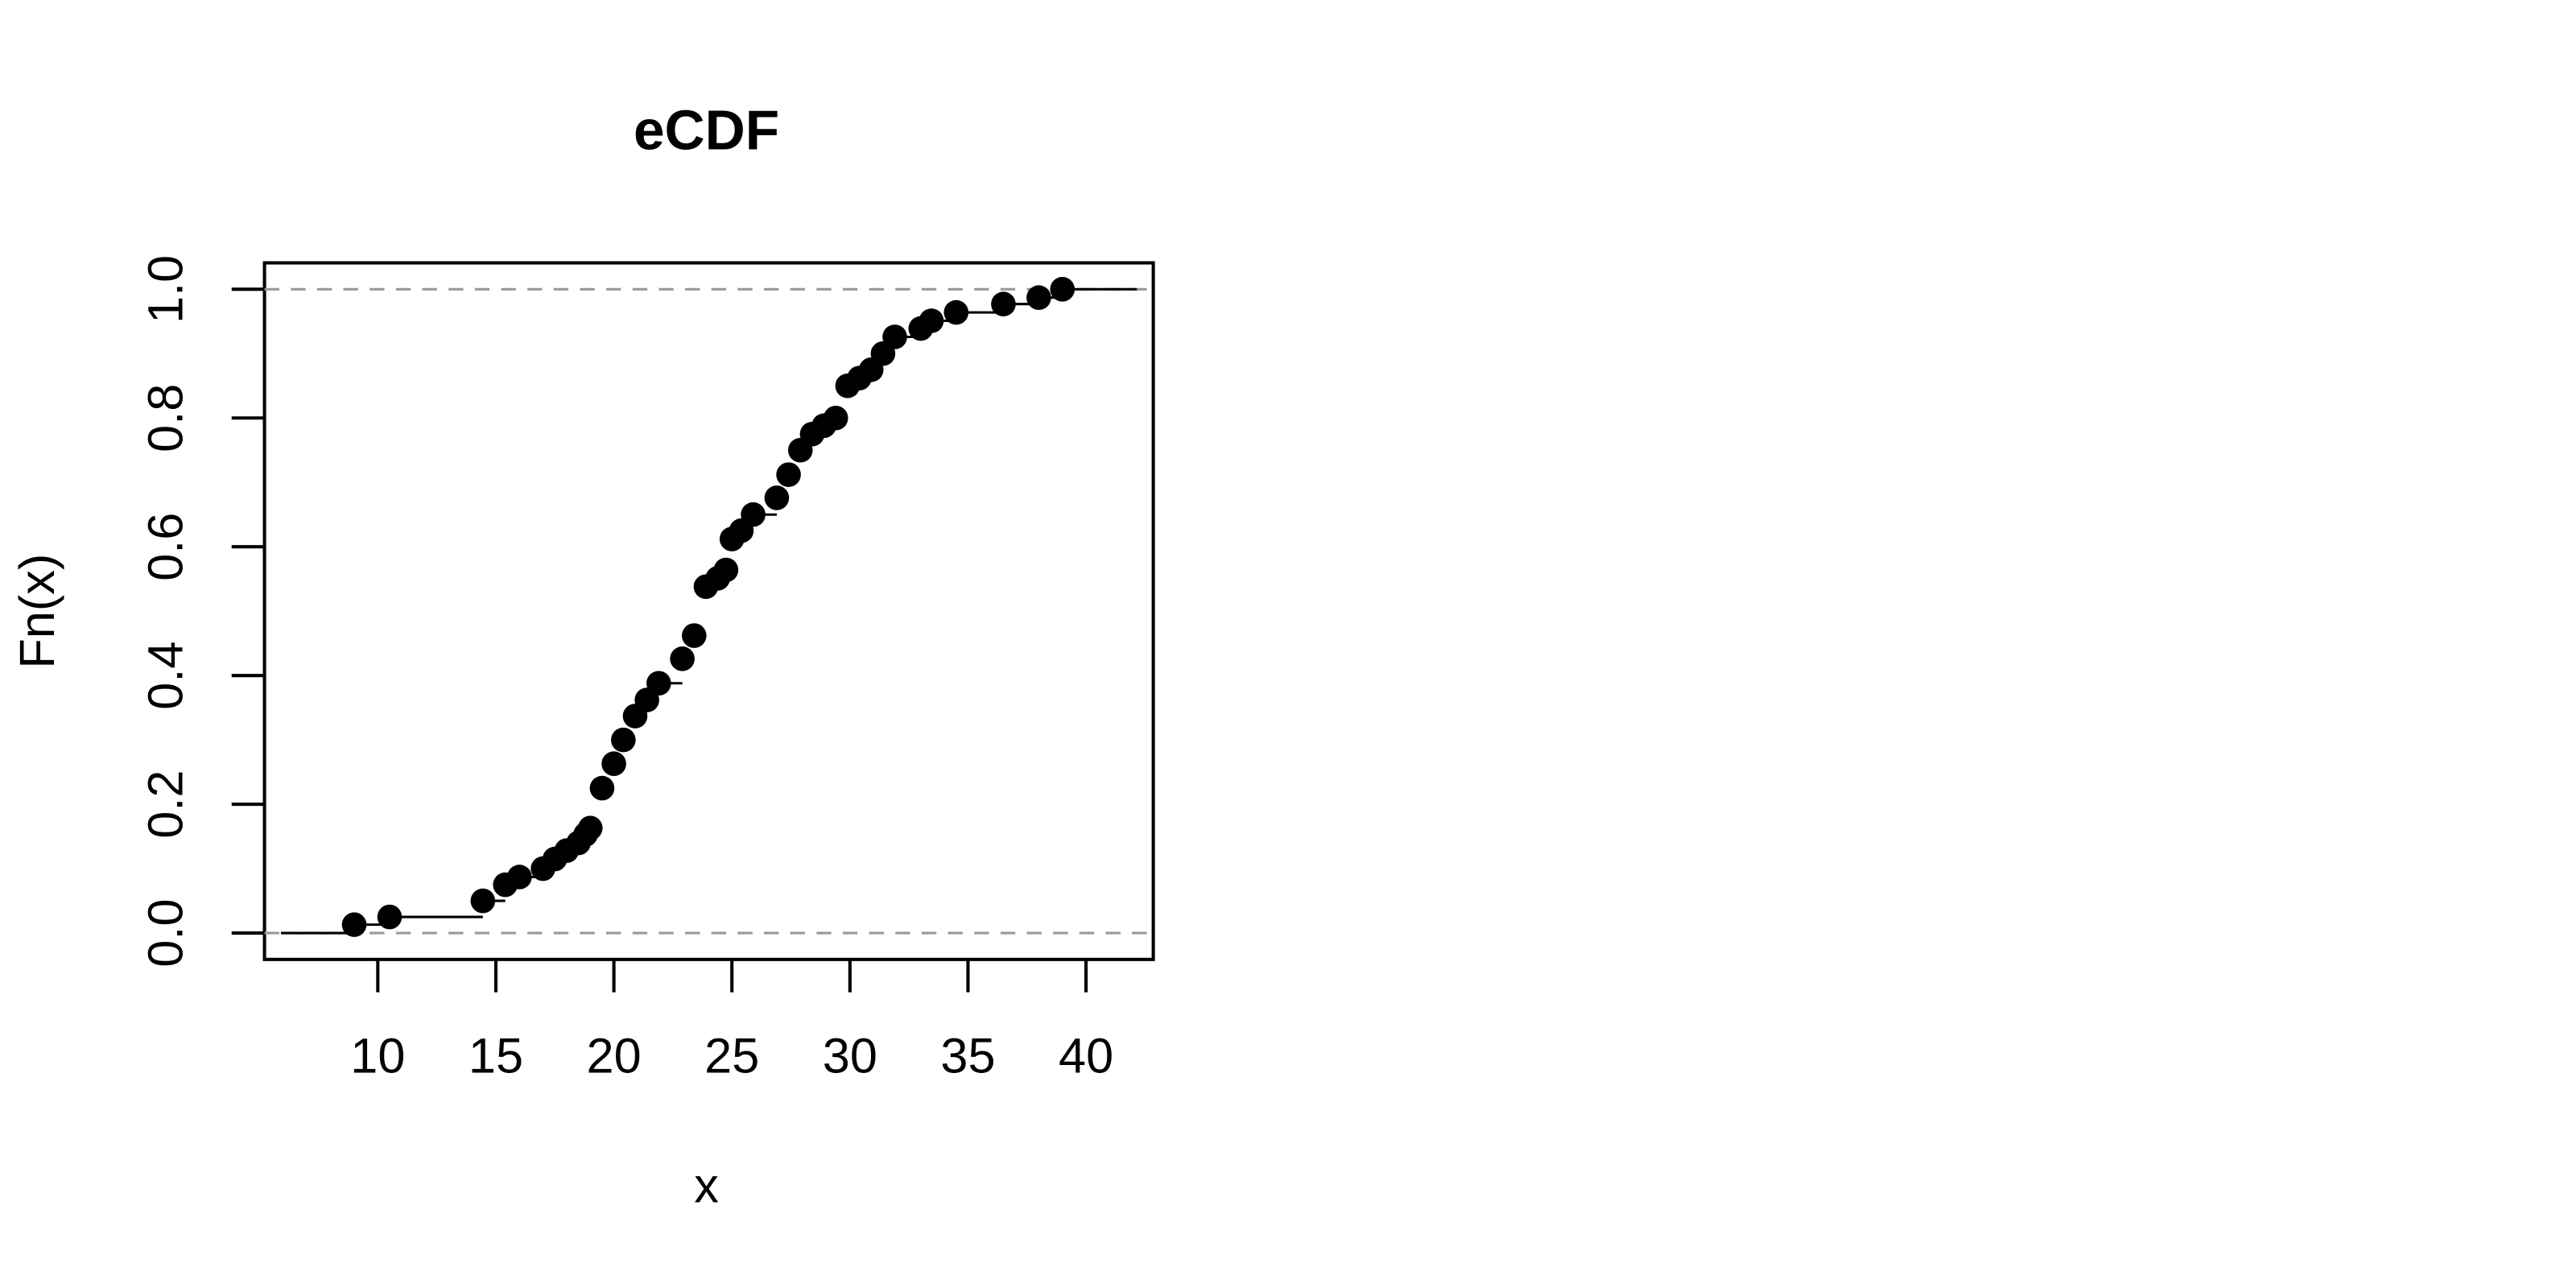  Describe the element at coordinates (706, 130) in the screenshot. I see `chart-title: eCDF` at that location.